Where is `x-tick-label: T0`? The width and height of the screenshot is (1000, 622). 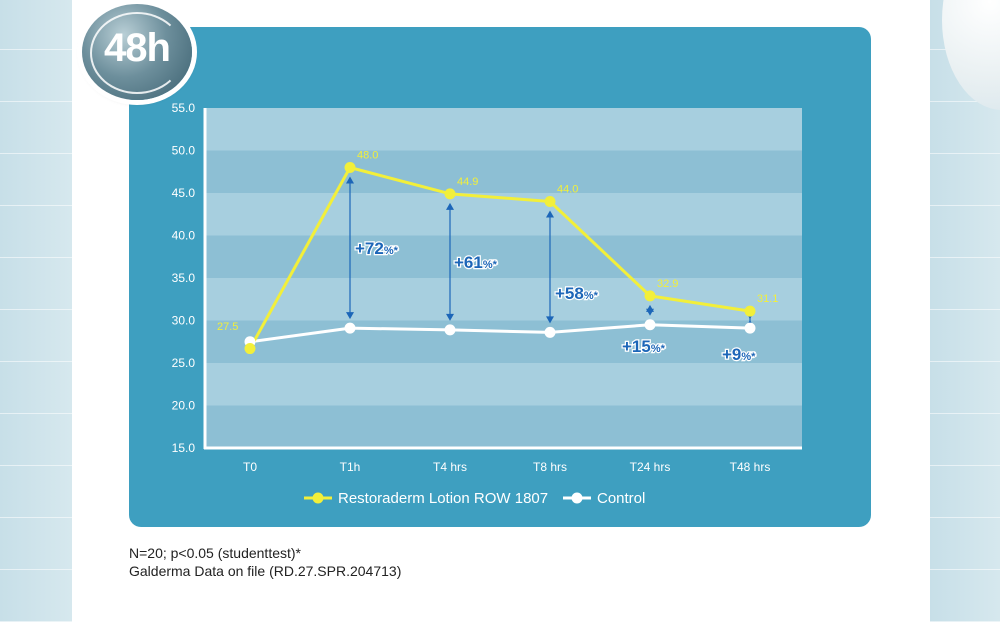
x-tick-label: T0 is located at coordinates (250, 467).